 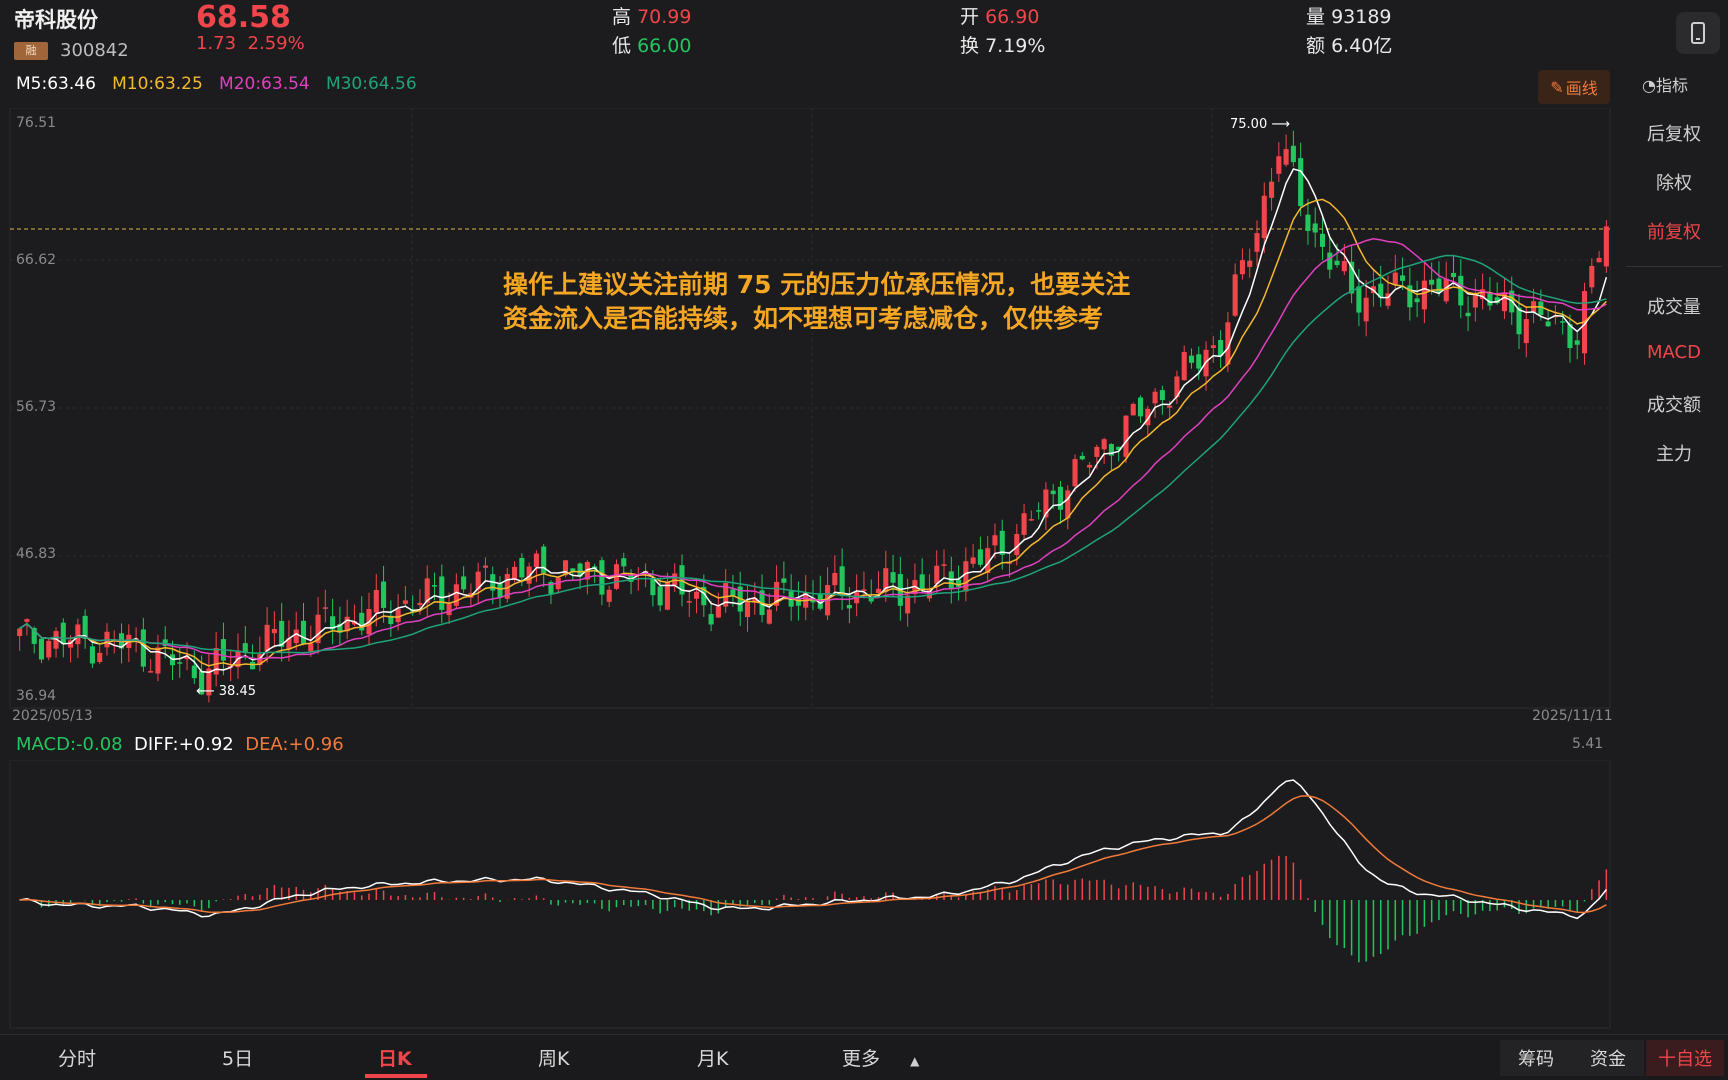 I want to click on device-toggle-button, so click(x=1698, y=33).